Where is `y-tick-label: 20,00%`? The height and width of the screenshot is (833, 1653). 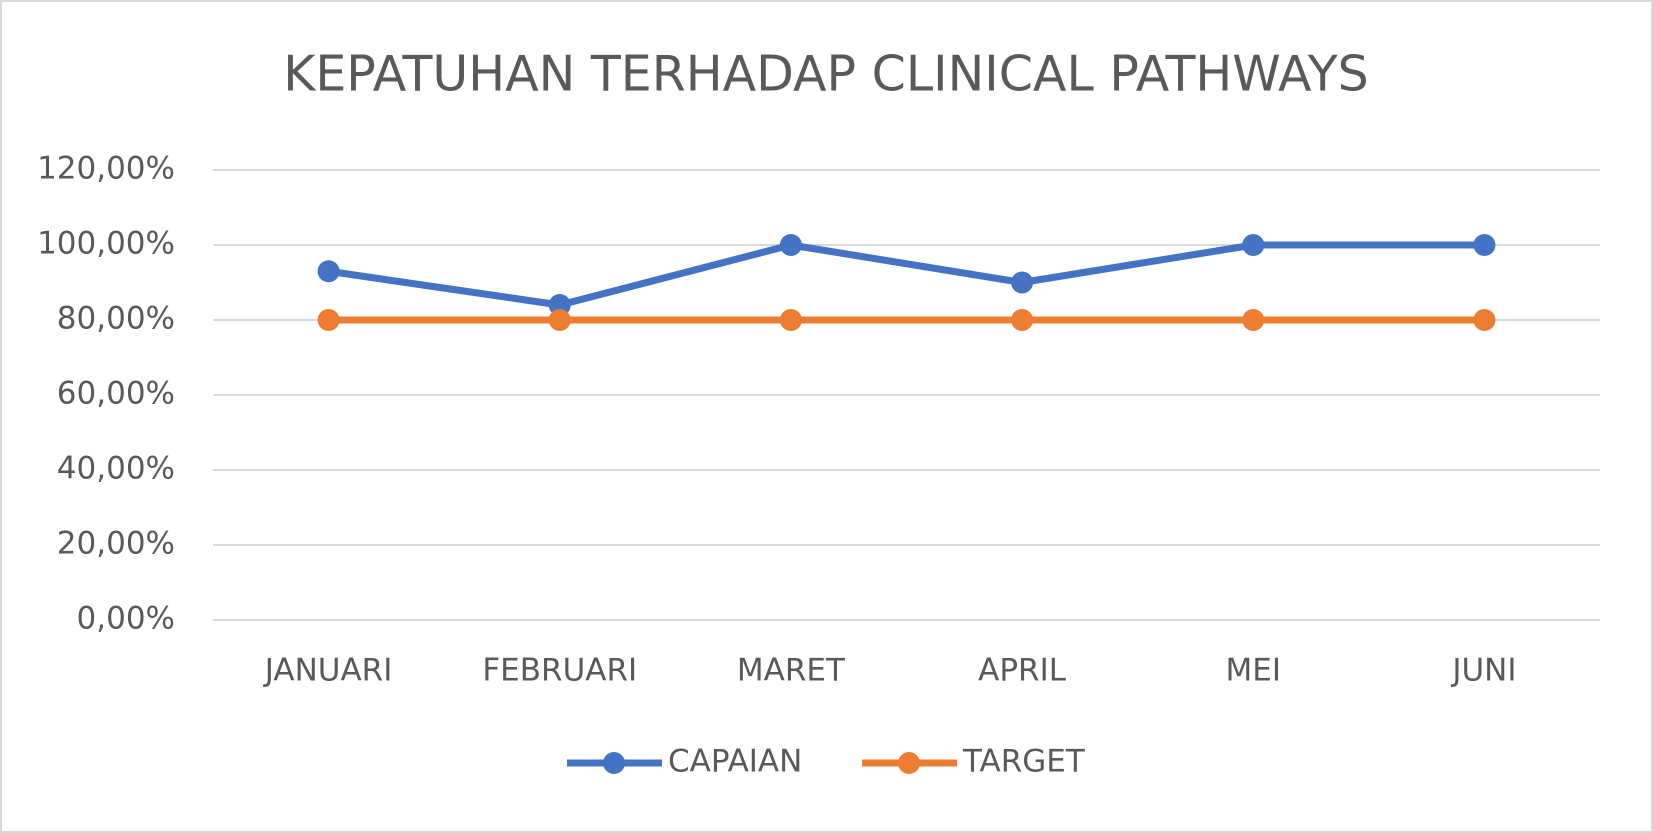 y-tick-label: 20,00% is located at coordinates (116, 544).